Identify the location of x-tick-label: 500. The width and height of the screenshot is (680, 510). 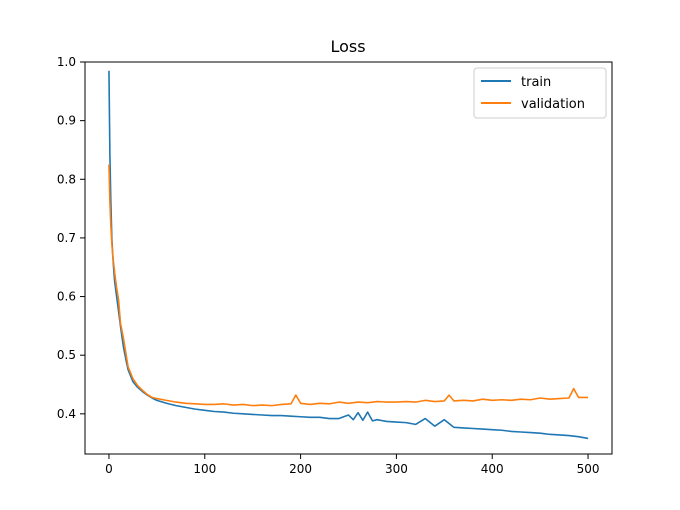
(588, 469).